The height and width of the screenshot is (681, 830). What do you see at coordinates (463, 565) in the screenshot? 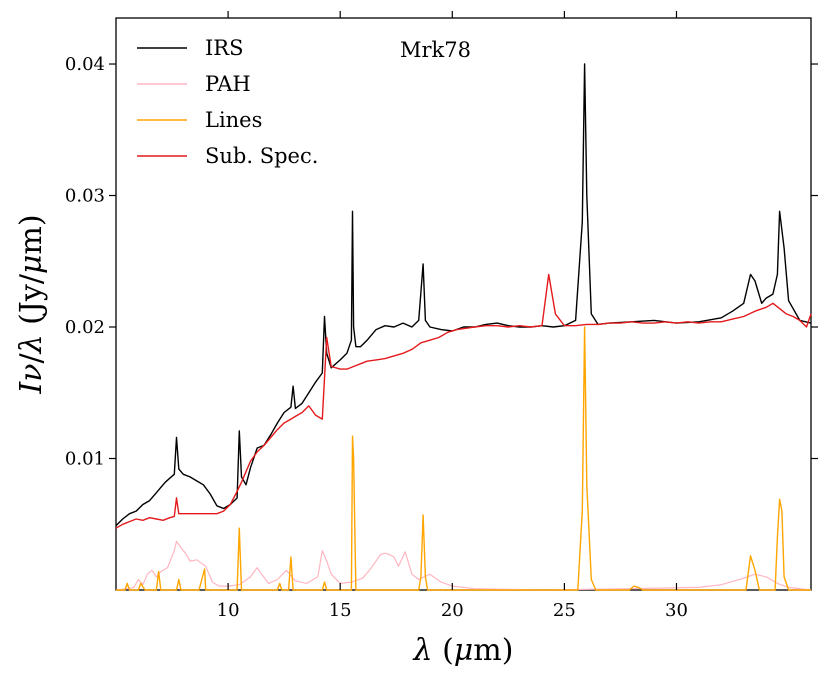
I see `series-line-pah` at bounding box center [463, 565].